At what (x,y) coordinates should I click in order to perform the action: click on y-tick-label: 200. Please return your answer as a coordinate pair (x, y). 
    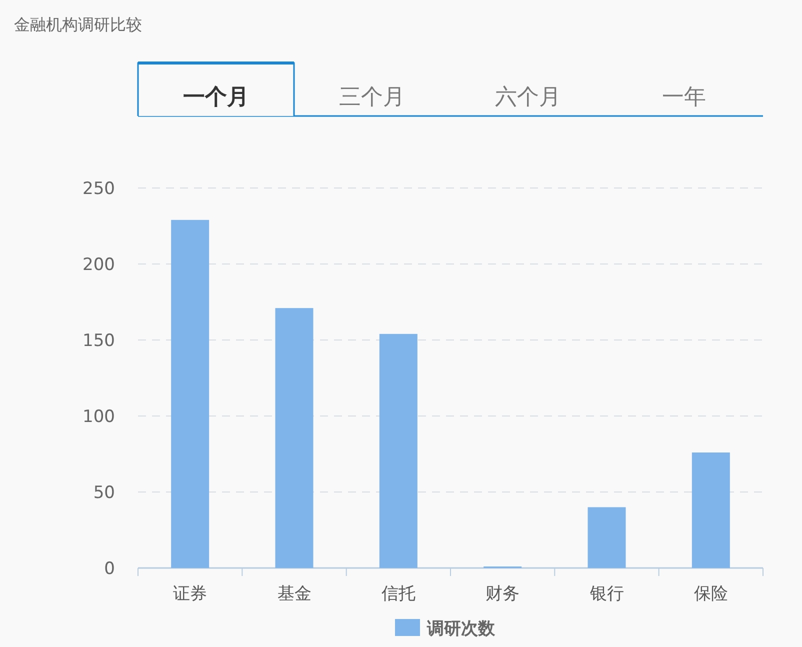
    Looking at the image, I should click on (98, 265).